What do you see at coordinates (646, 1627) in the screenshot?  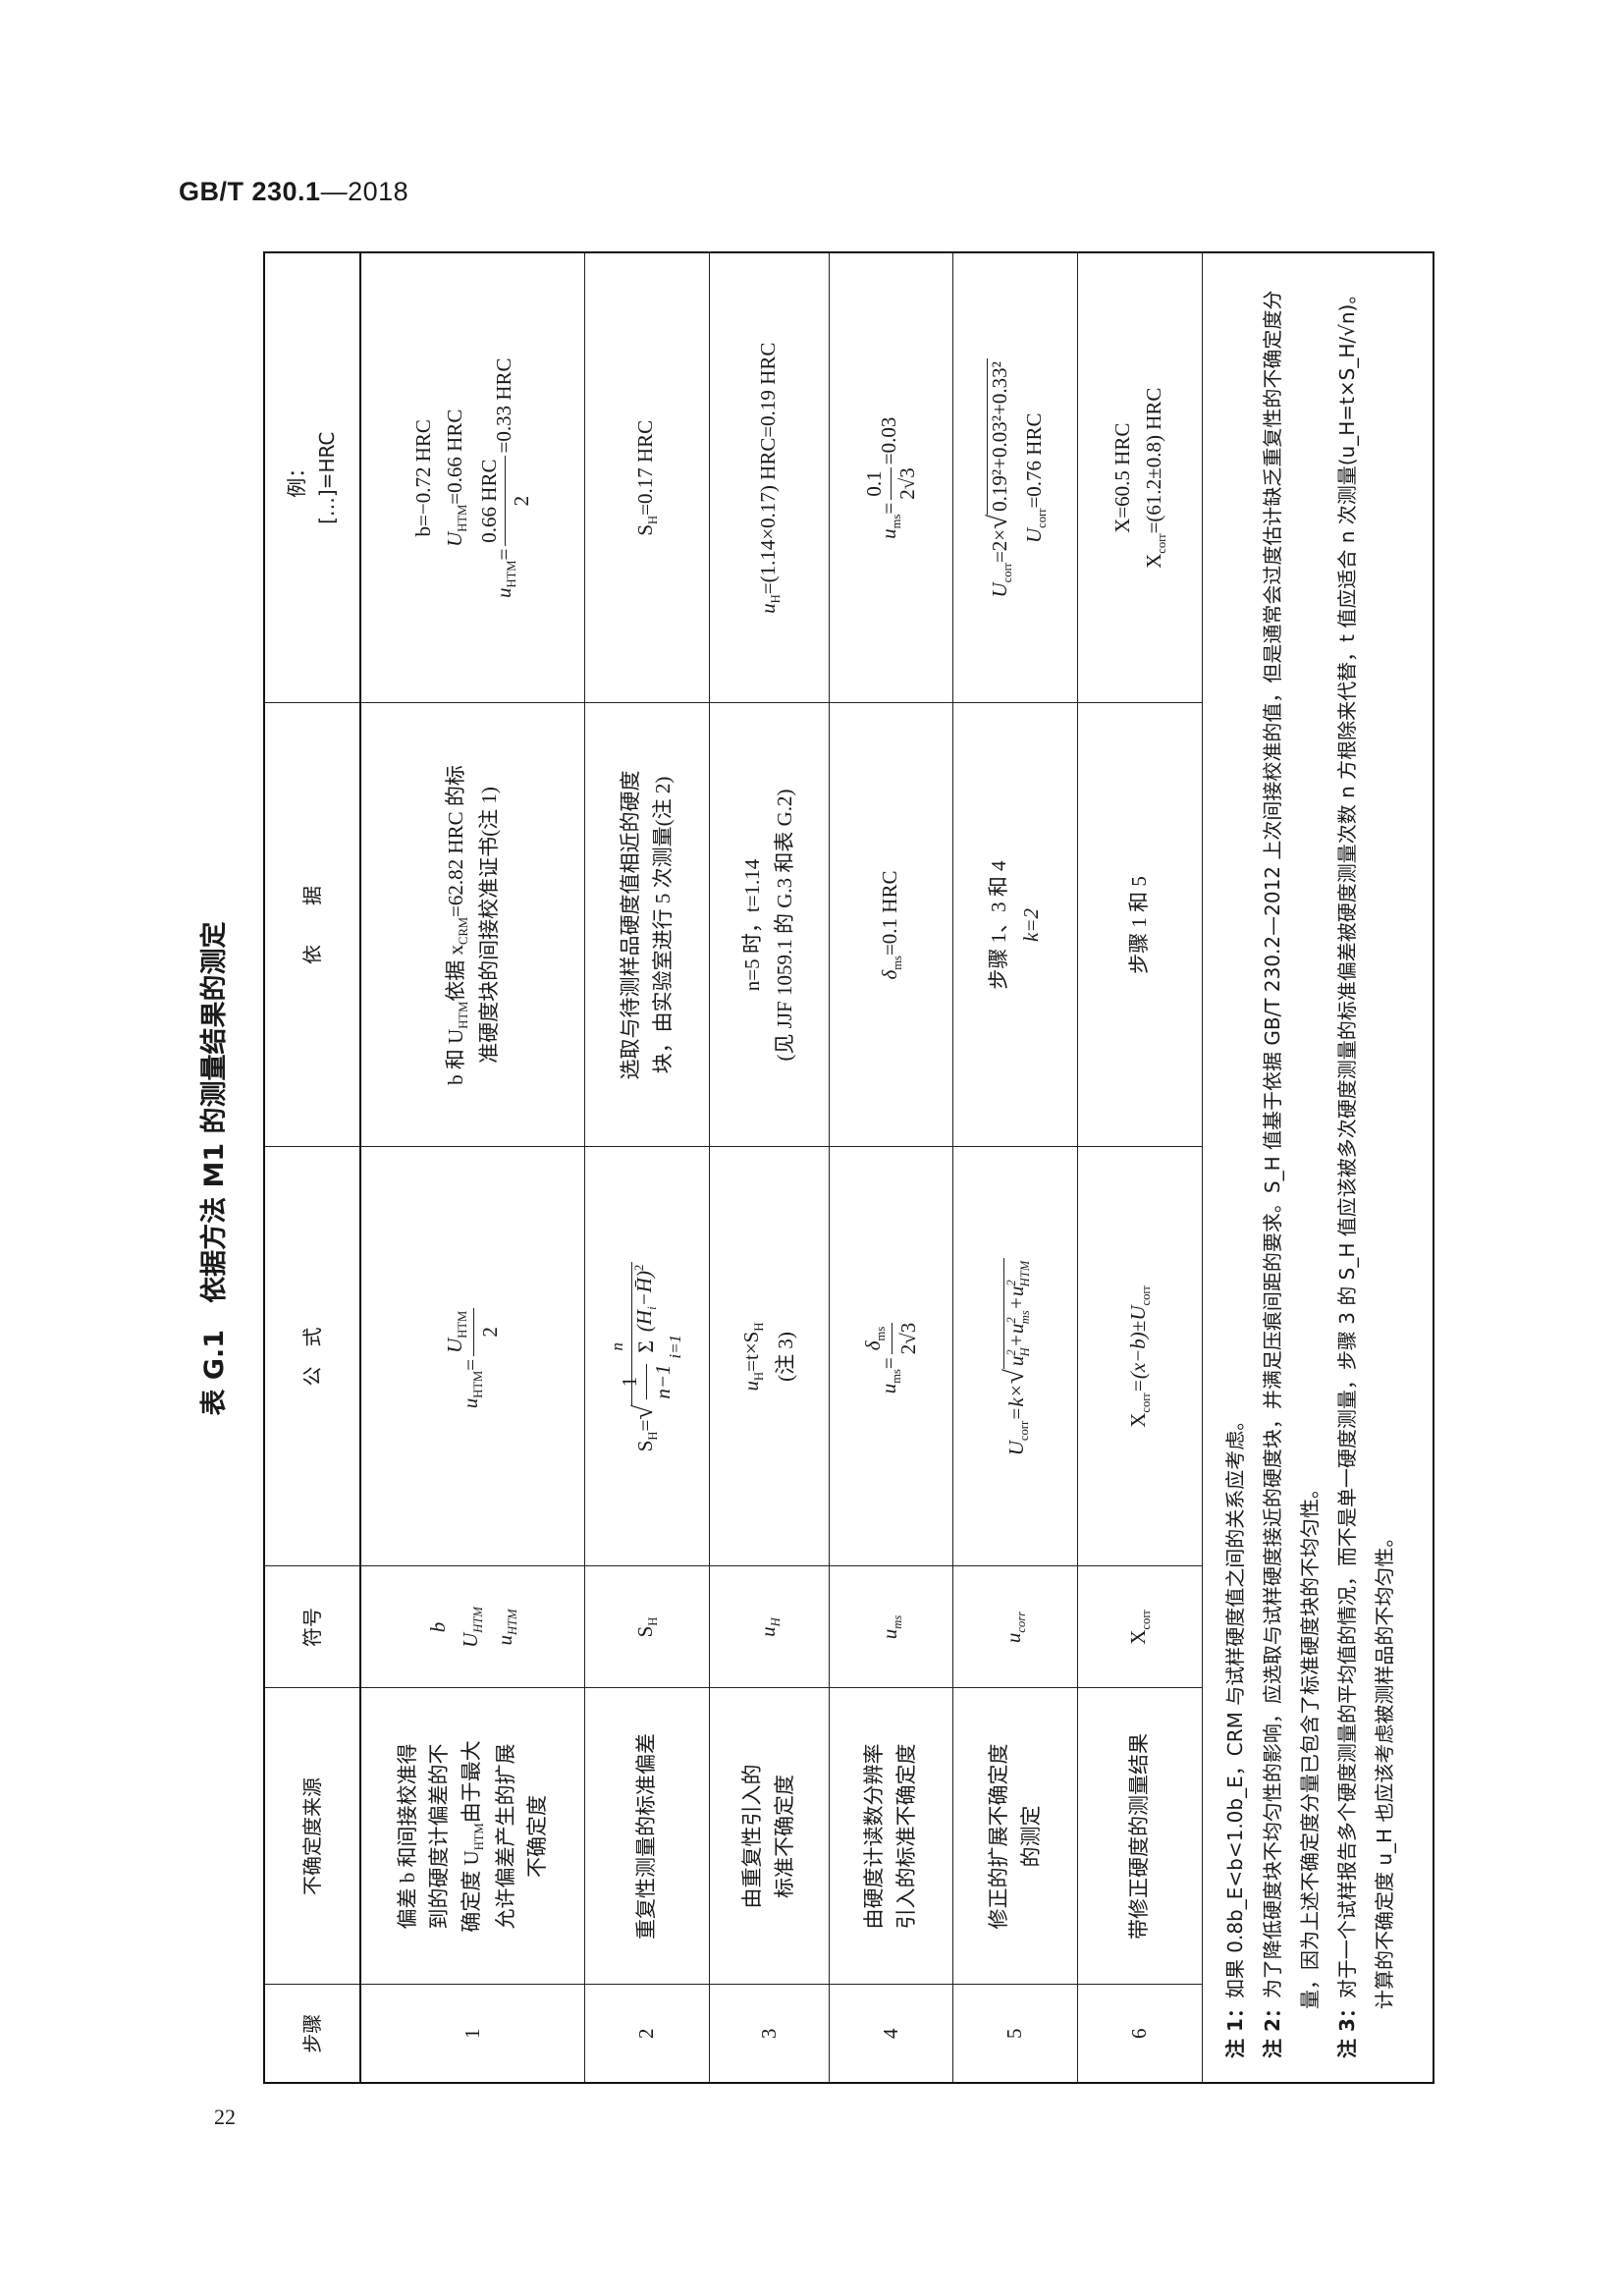 I see `symbol-cell: SH` at bounding box center [646, 1627].